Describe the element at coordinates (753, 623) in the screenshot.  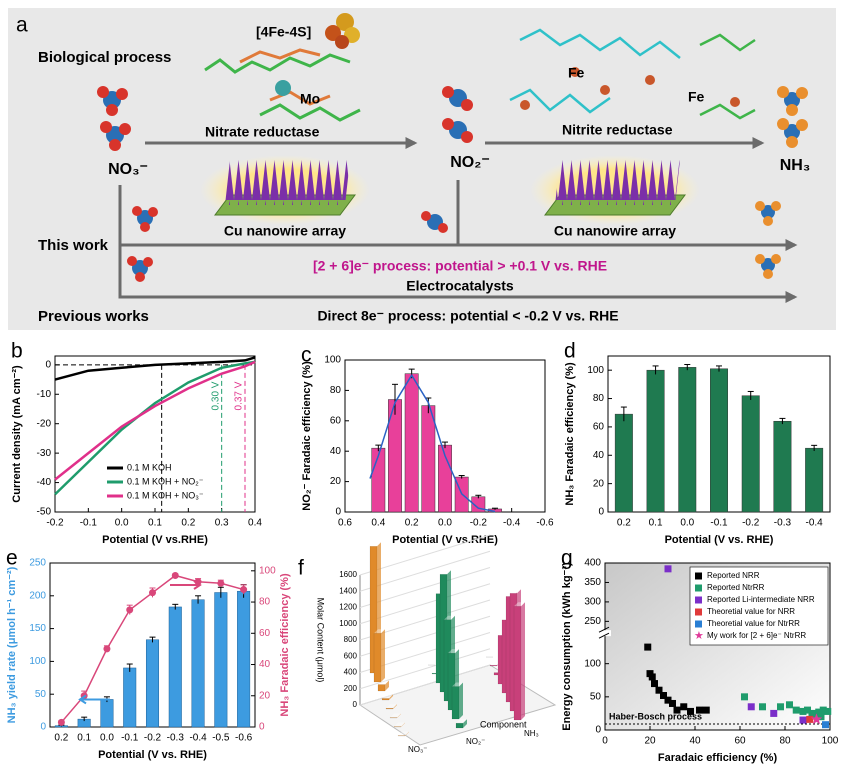
I see `legend-label: Theoretial value for NtrRR` at that location.